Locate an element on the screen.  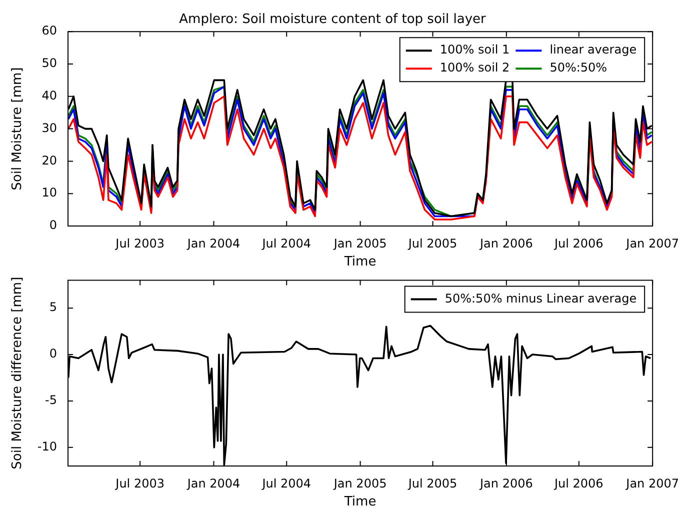
legend-label: 50%:50% minus Linear average is located at coordinates (540, 298).